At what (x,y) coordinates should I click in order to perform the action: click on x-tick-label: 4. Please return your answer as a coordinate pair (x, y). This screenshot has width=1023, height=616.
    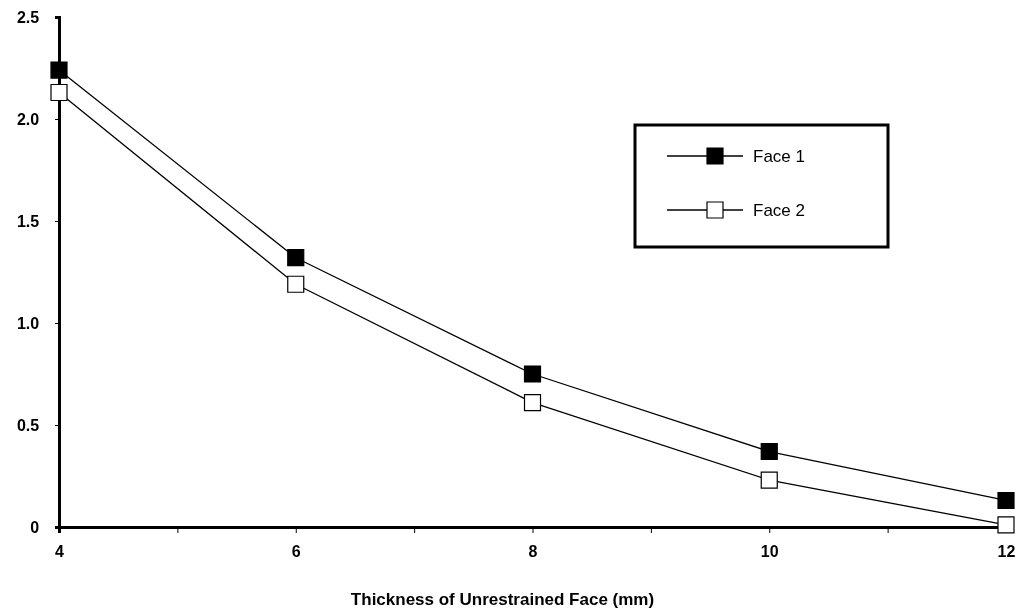
    Looking at the image, I should click on (60, 551).